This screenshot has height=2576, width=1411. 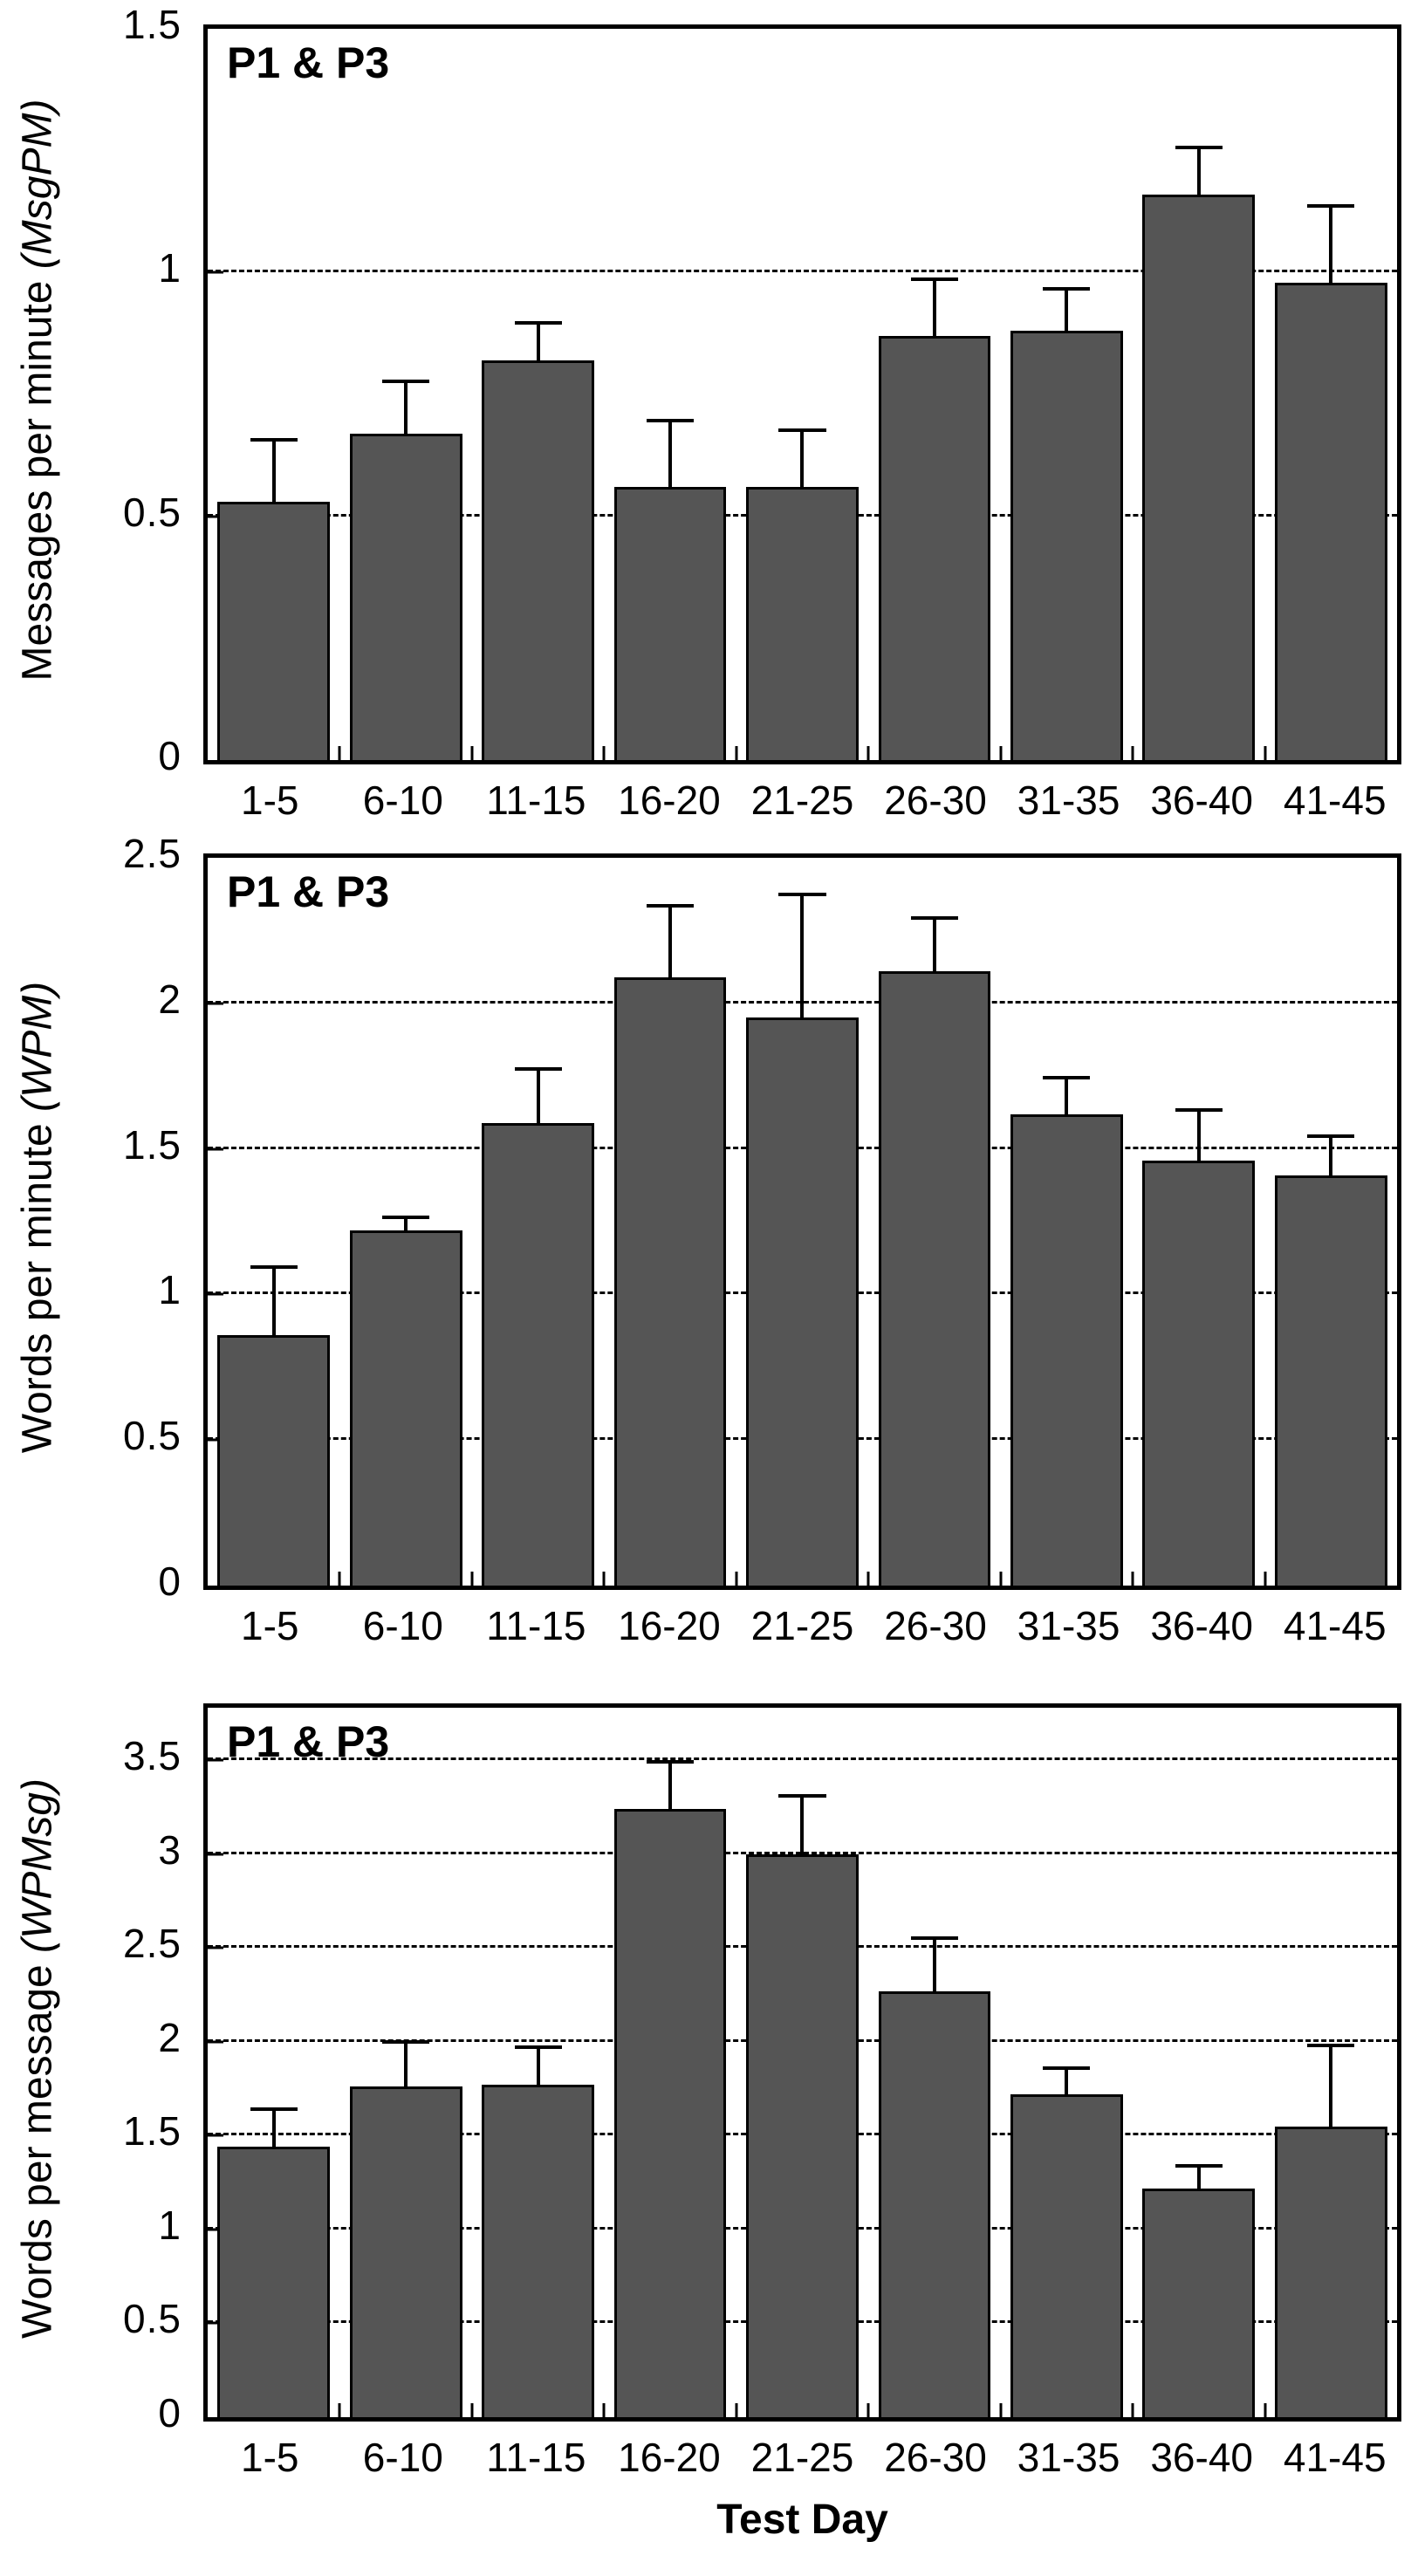 I want to click on panel-label: P1 & P3, so click(x=309, y=62).